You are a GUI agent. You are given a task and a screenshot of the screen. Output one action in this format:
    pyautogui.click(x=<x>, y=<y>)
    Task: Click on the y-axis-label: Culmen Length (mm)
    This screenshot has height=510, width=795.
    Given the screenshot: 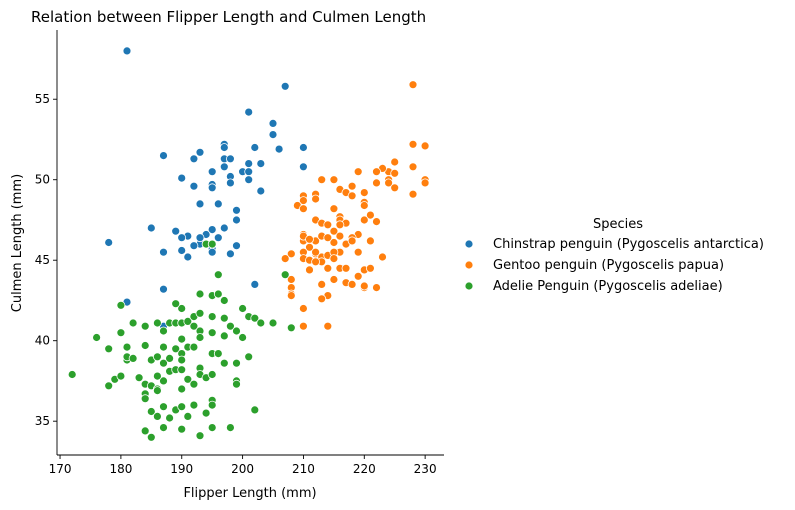 What is the action you would take?
    pyautogui.click(x=17, y=243)
    